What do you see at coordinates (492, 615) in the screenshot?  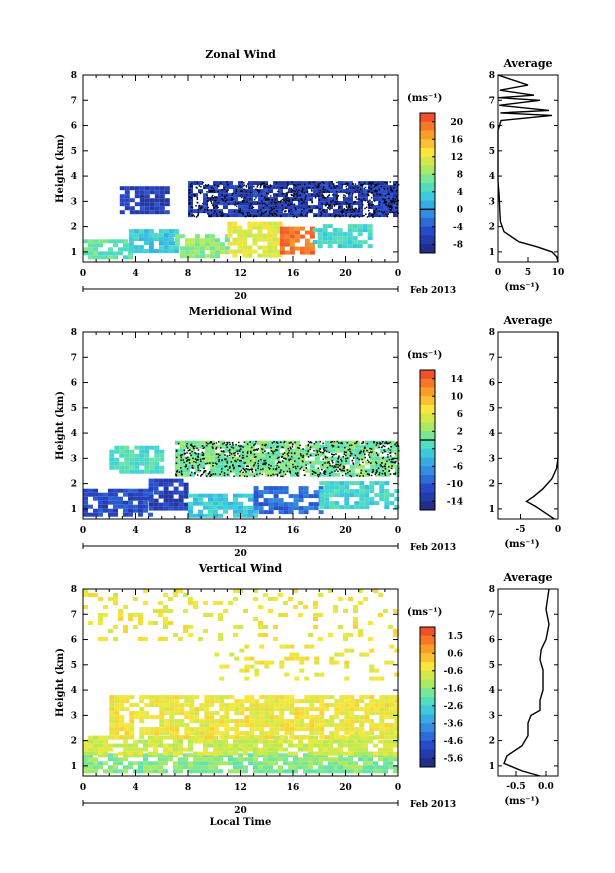 I see `avg-y-tick-label: 7` at bounding box center [492, 615].